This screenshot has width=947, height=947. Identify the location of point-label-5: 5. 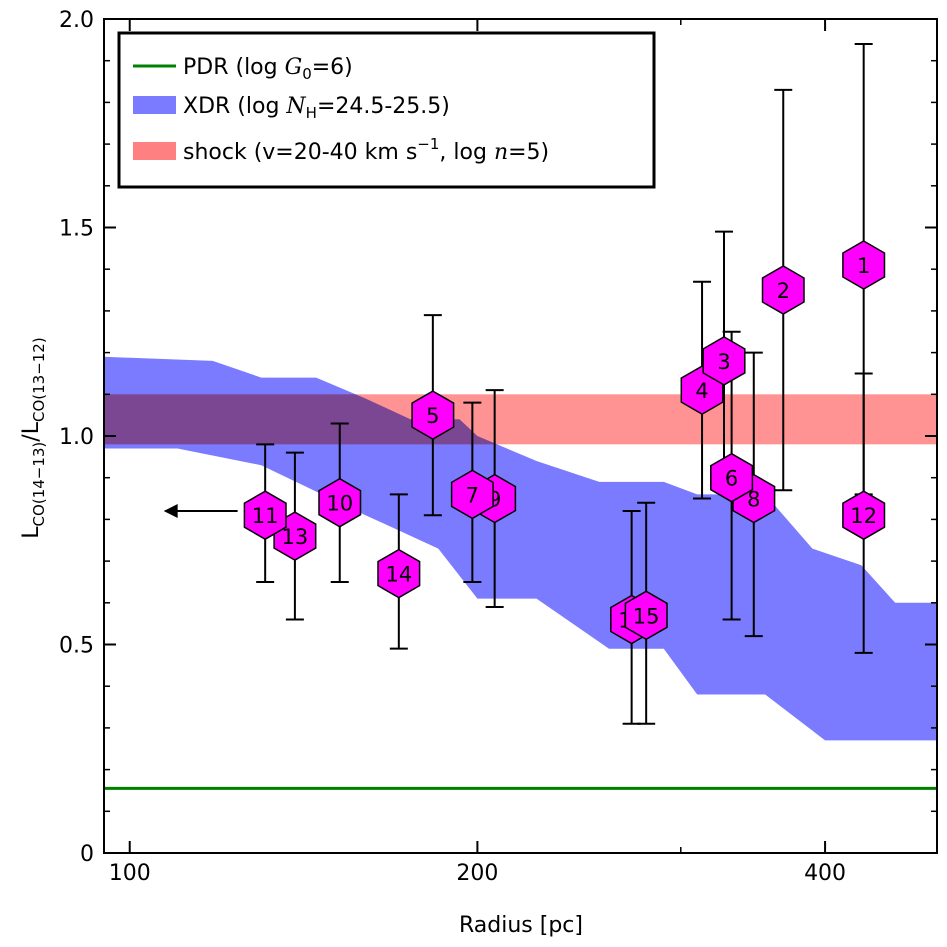
(432, 416).